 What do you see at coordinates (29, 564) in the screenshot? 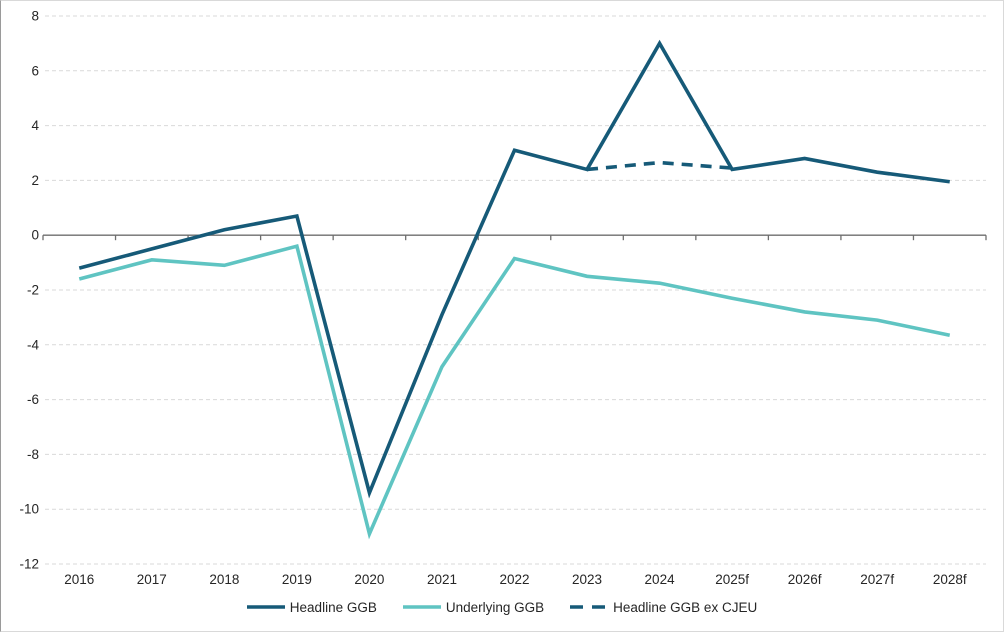
I see `y-tick-label: -12` at bounding box center [29, 564].